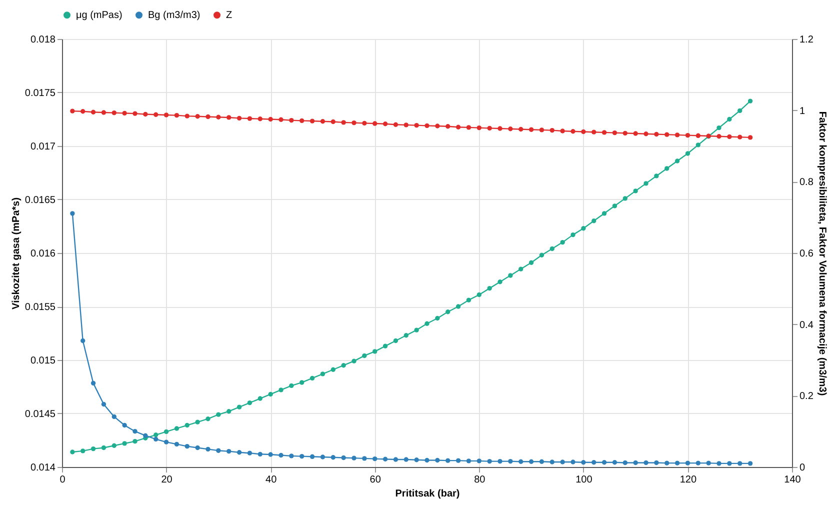 This screenshot has height=508, width=837. I want to click on y2-tick-label: 0.8, so click(807, 182).